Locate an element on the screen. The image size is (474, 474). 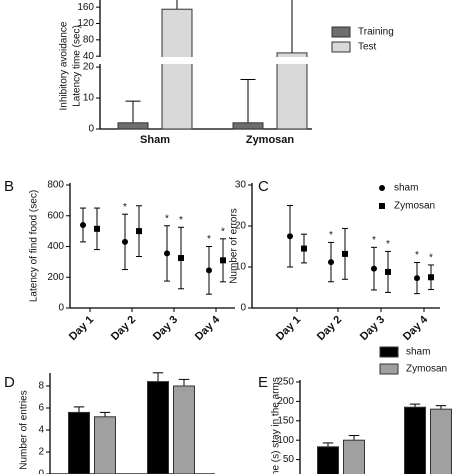
y-tick-label: 2 is located at coordinates (41, 452).